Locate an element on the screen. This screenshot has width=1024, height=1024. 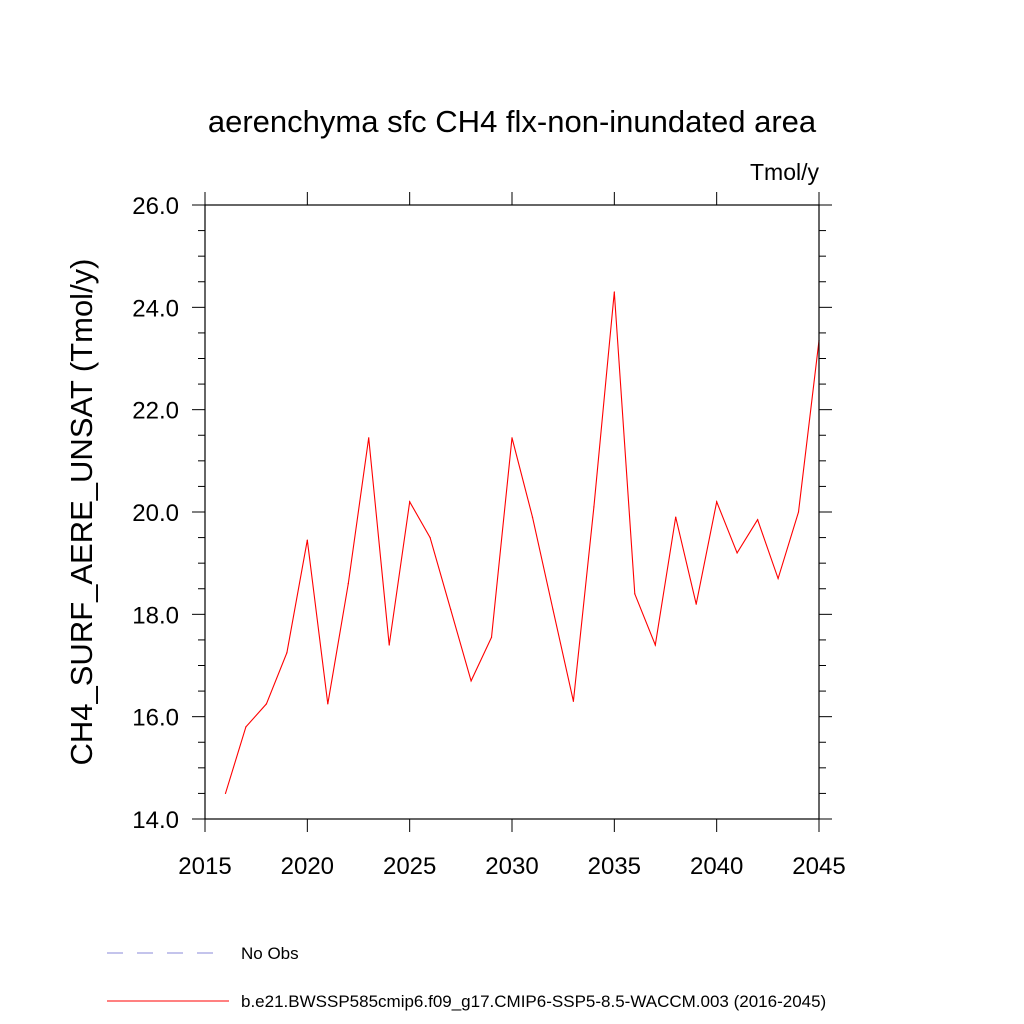
y-tick-label: 16.0 is located at coordinates (155, 718).